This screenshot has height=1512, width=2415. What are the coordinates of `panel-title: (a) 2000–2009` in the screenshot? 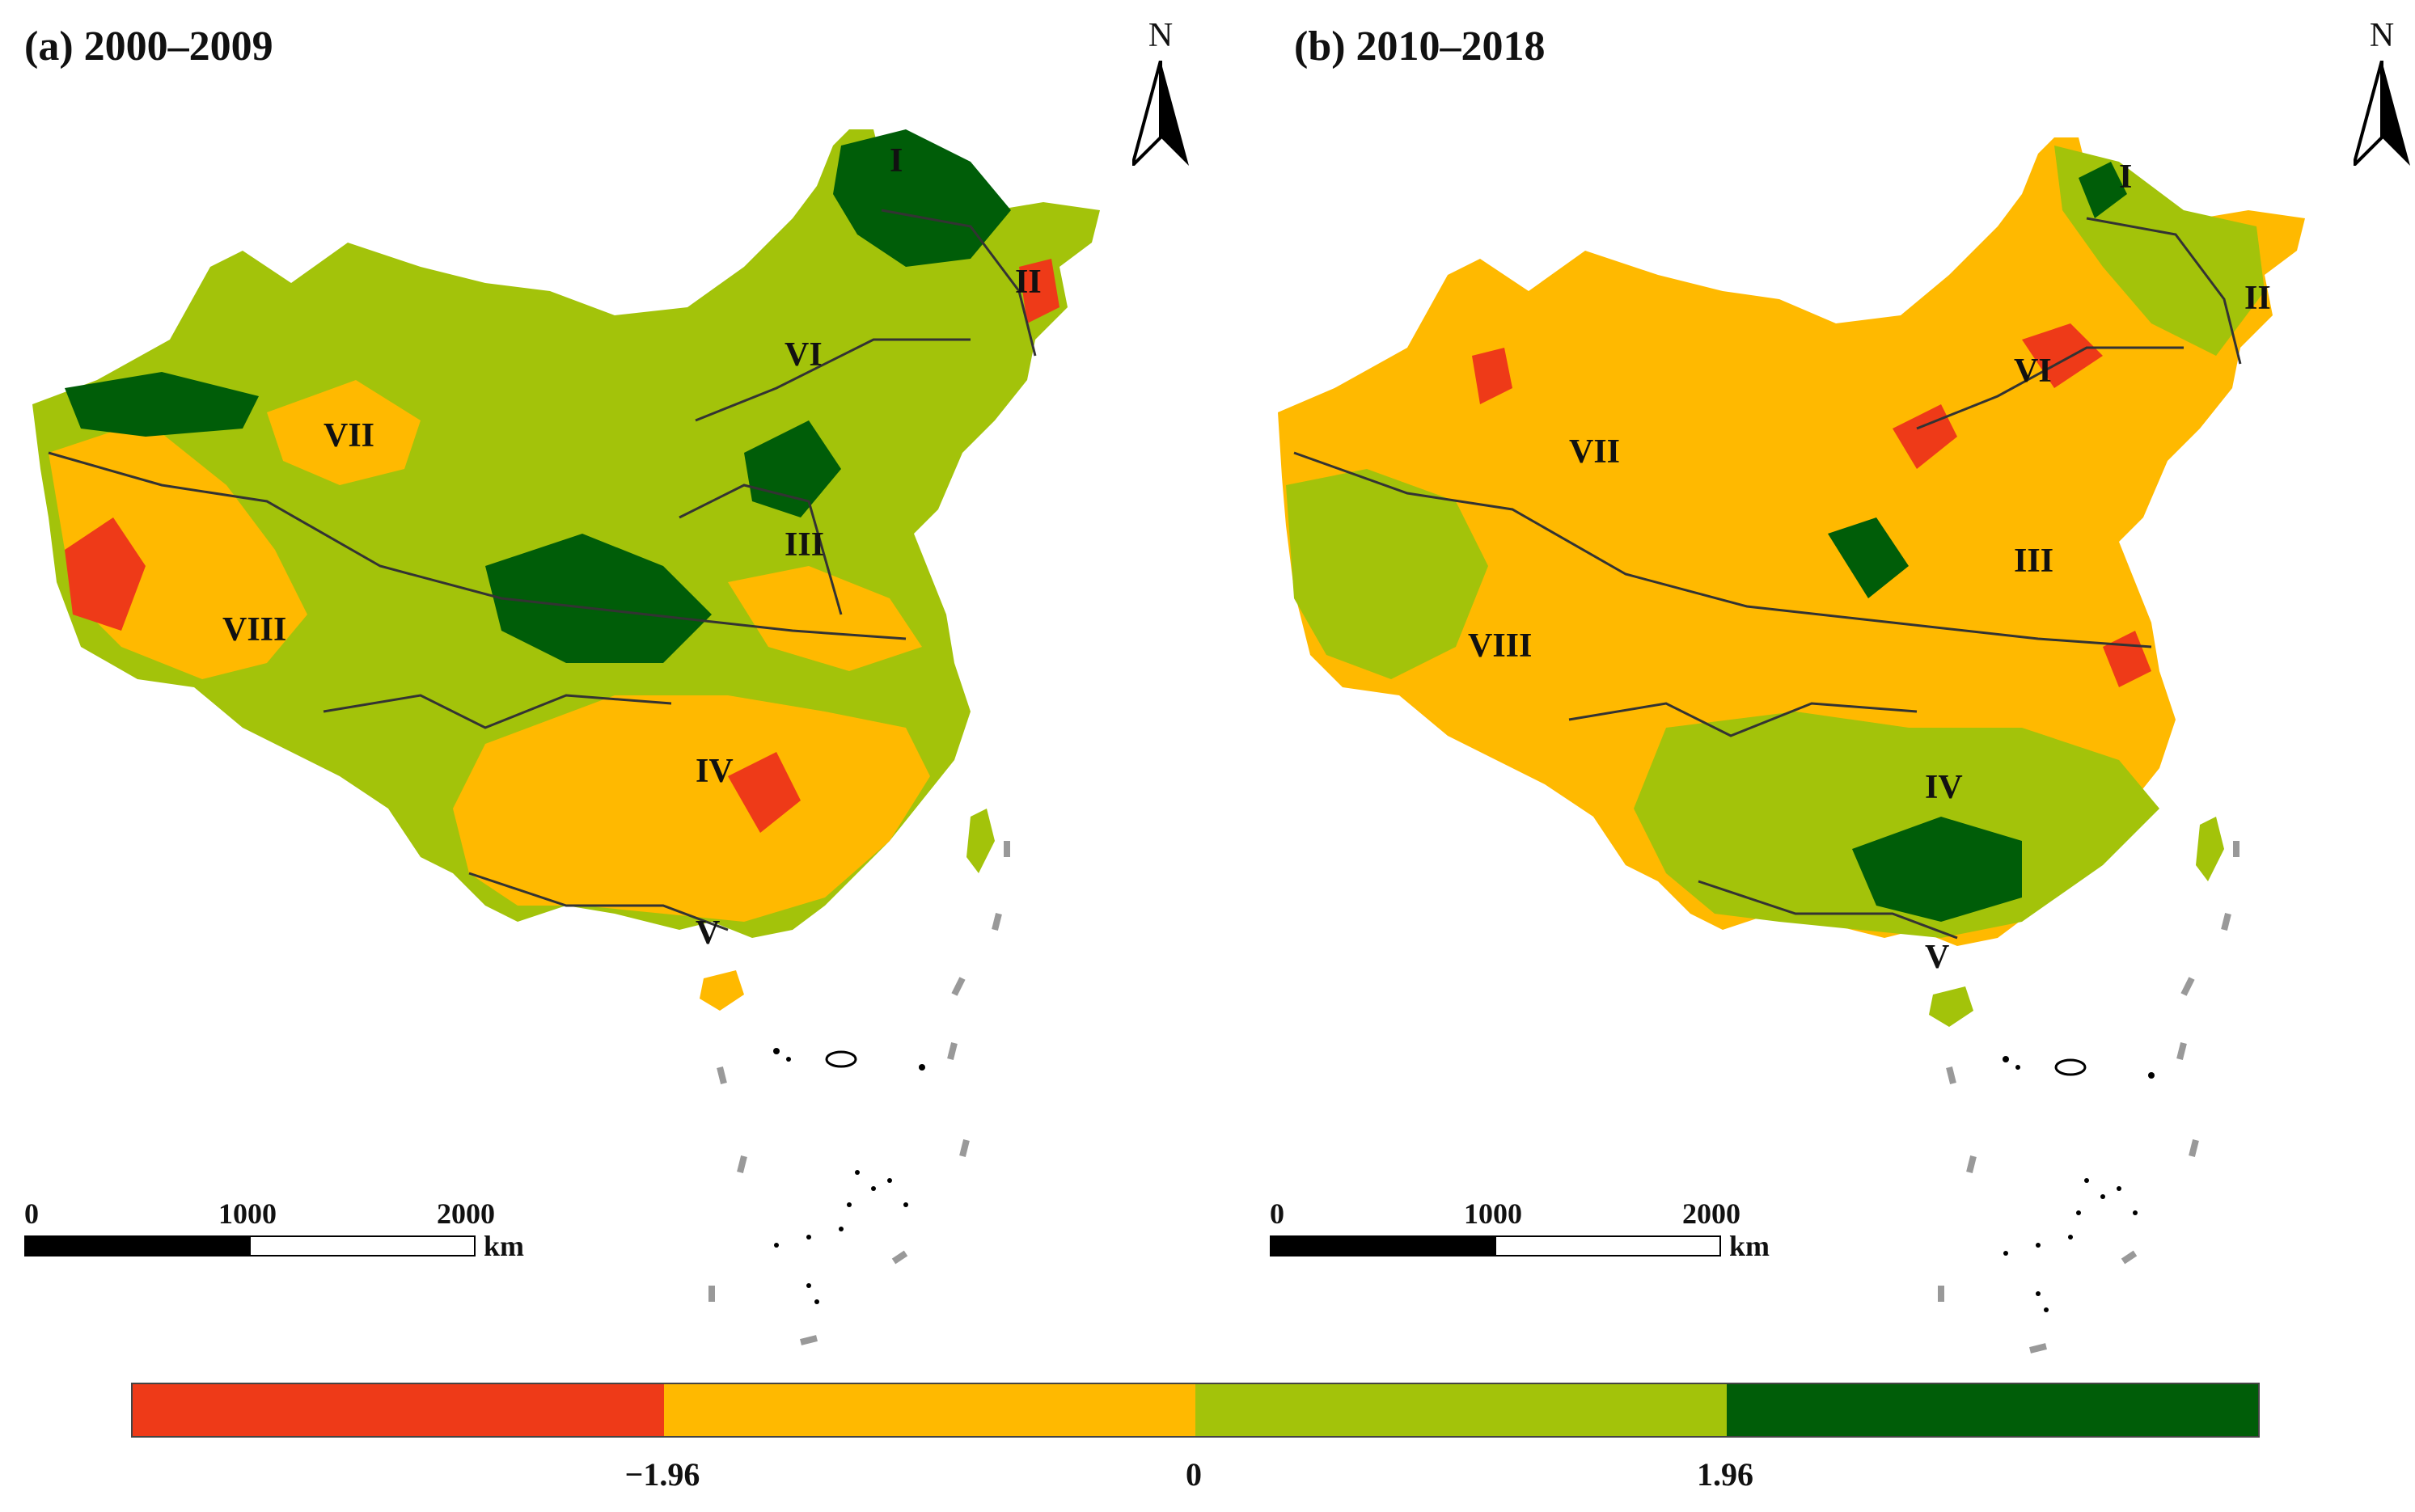 It's located at (148, 46).